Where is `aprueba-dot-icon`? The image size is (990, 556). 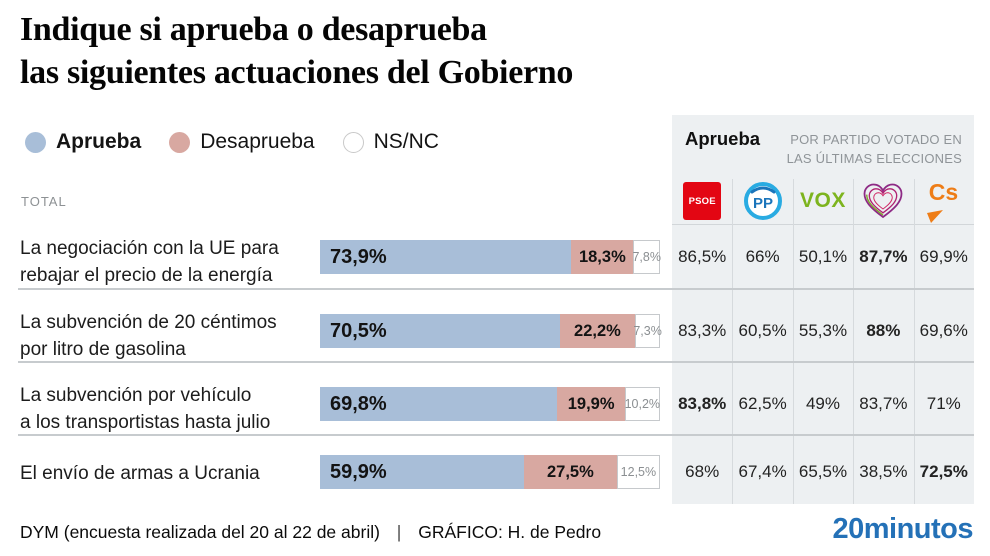
aprueba-dot-icon is located at coordinates (35, 142).